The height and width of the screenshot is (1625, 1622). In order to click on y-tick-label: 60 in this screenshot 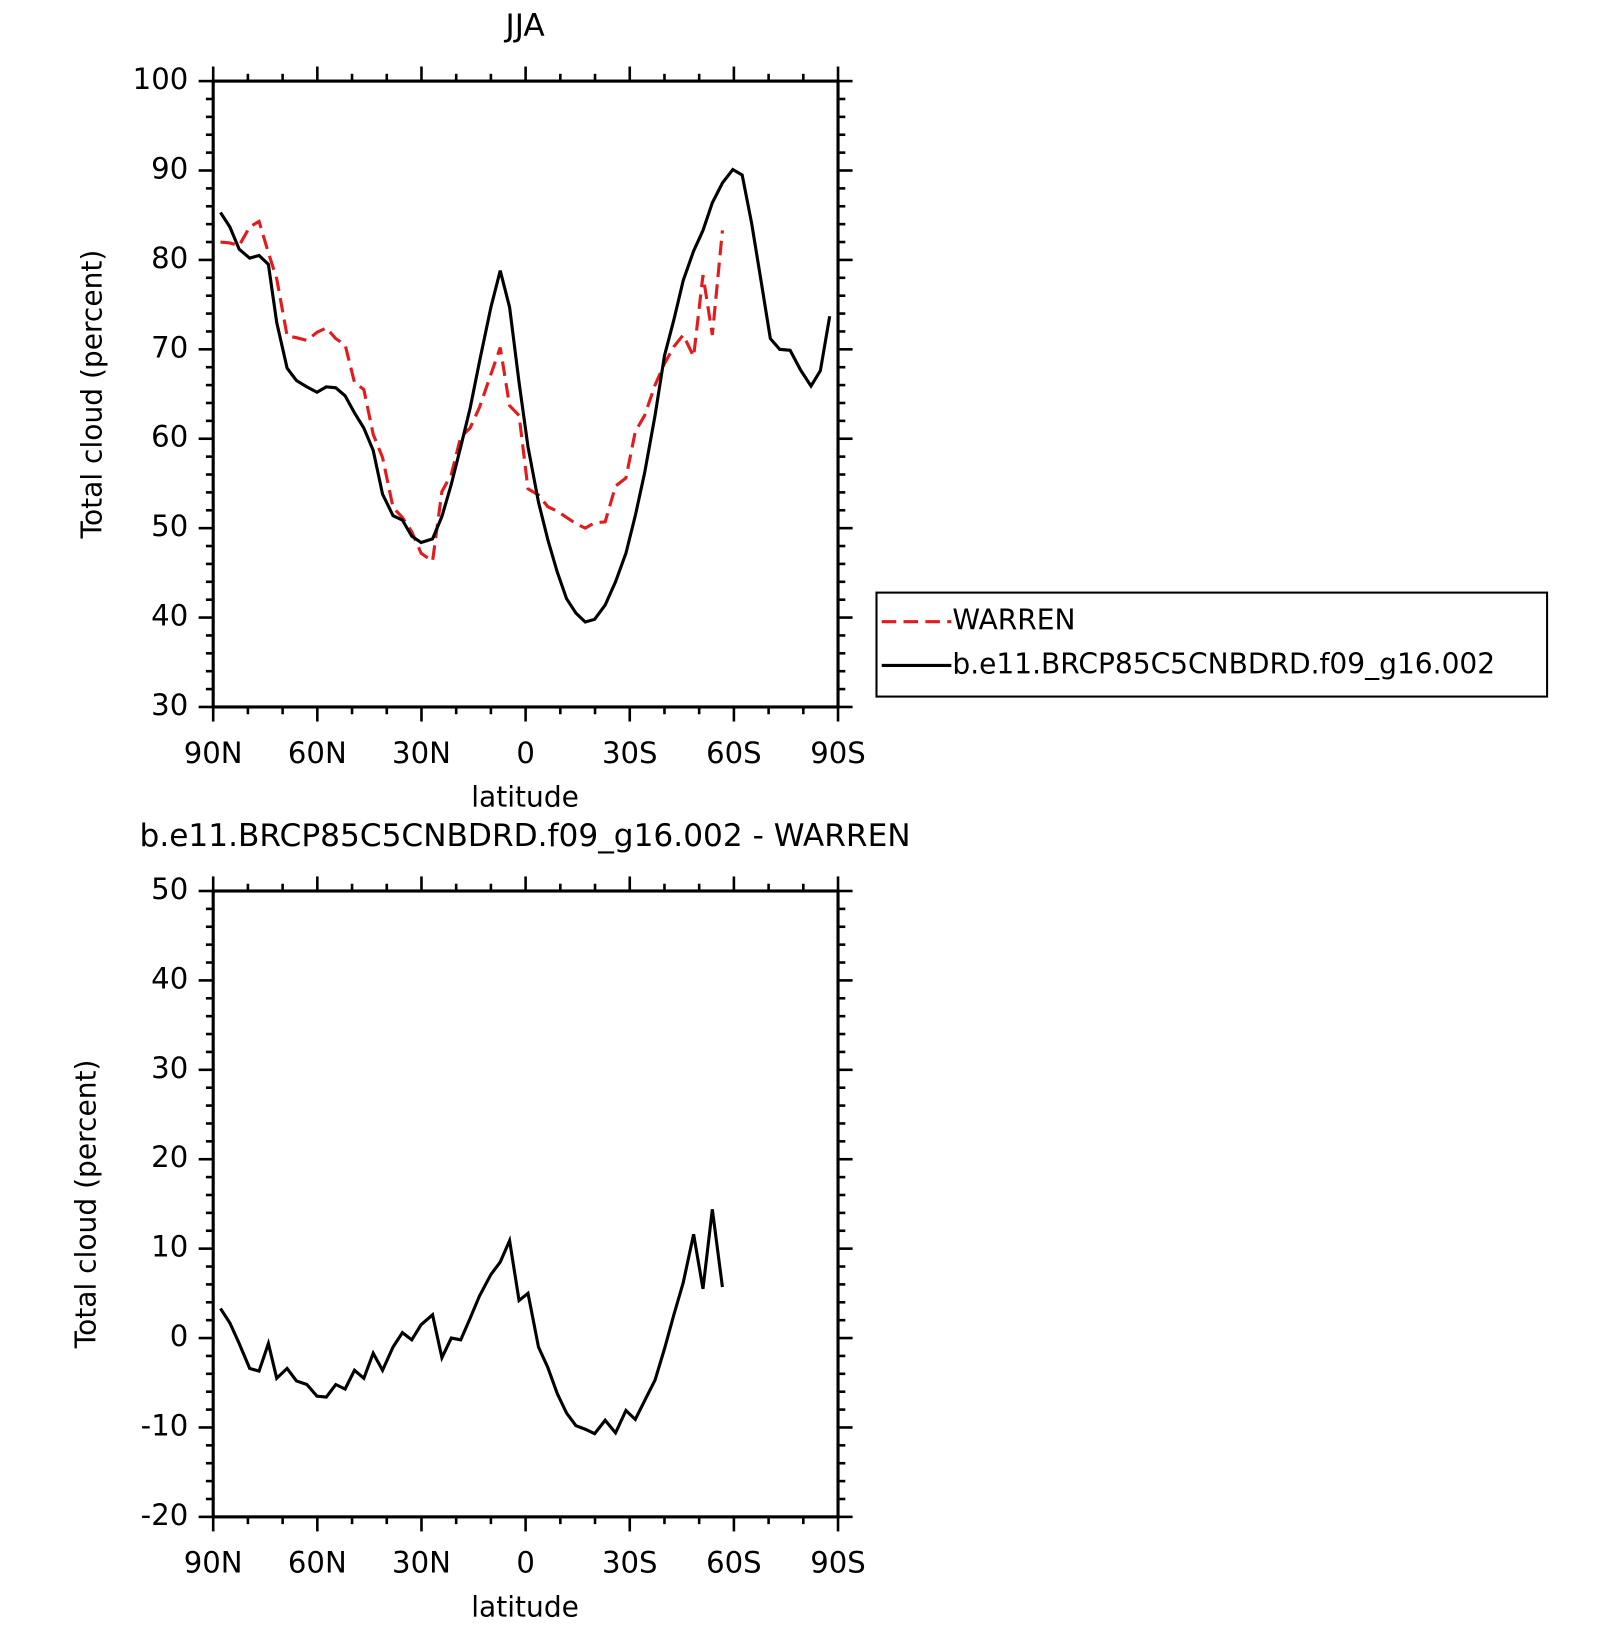, I will do `click(169, 437)`.